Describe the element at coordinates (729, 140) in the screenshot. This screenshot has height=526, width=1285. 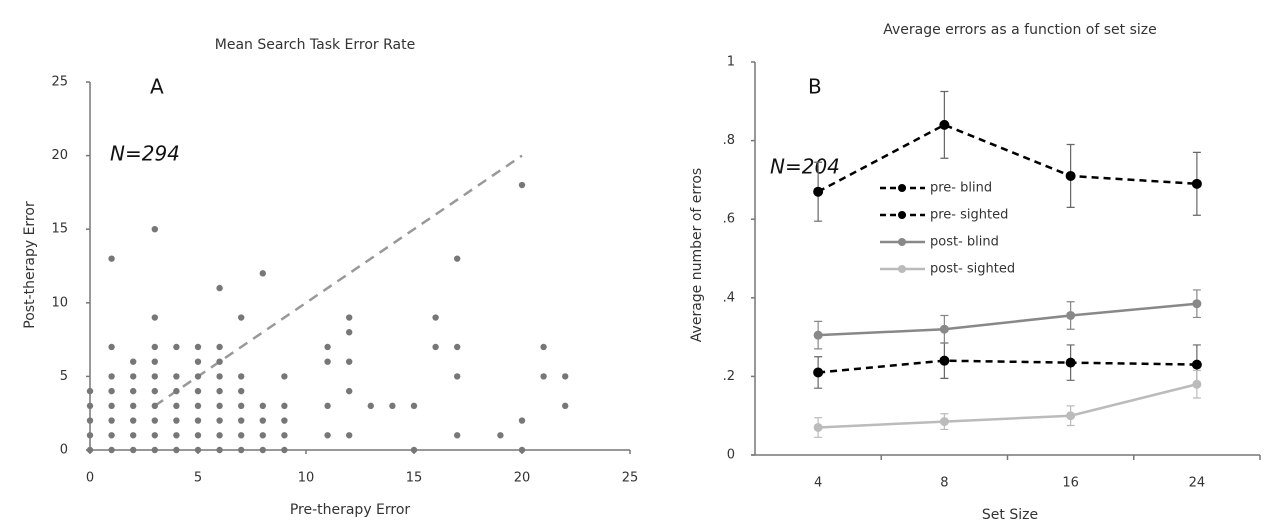
I see `y-tick-label: .8` at that location.